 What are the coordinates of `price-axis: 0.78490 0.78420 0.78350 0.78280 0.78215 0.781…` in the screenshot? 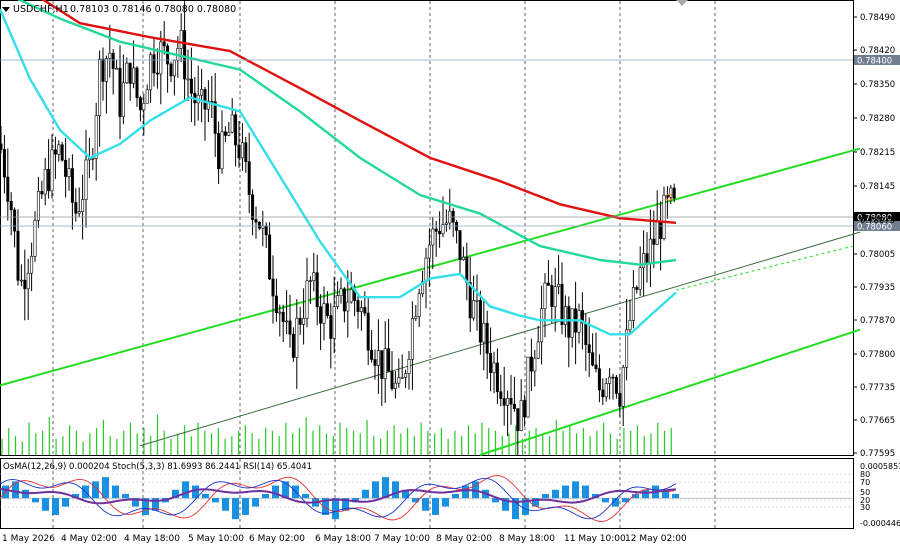 It's located at (874, 236).